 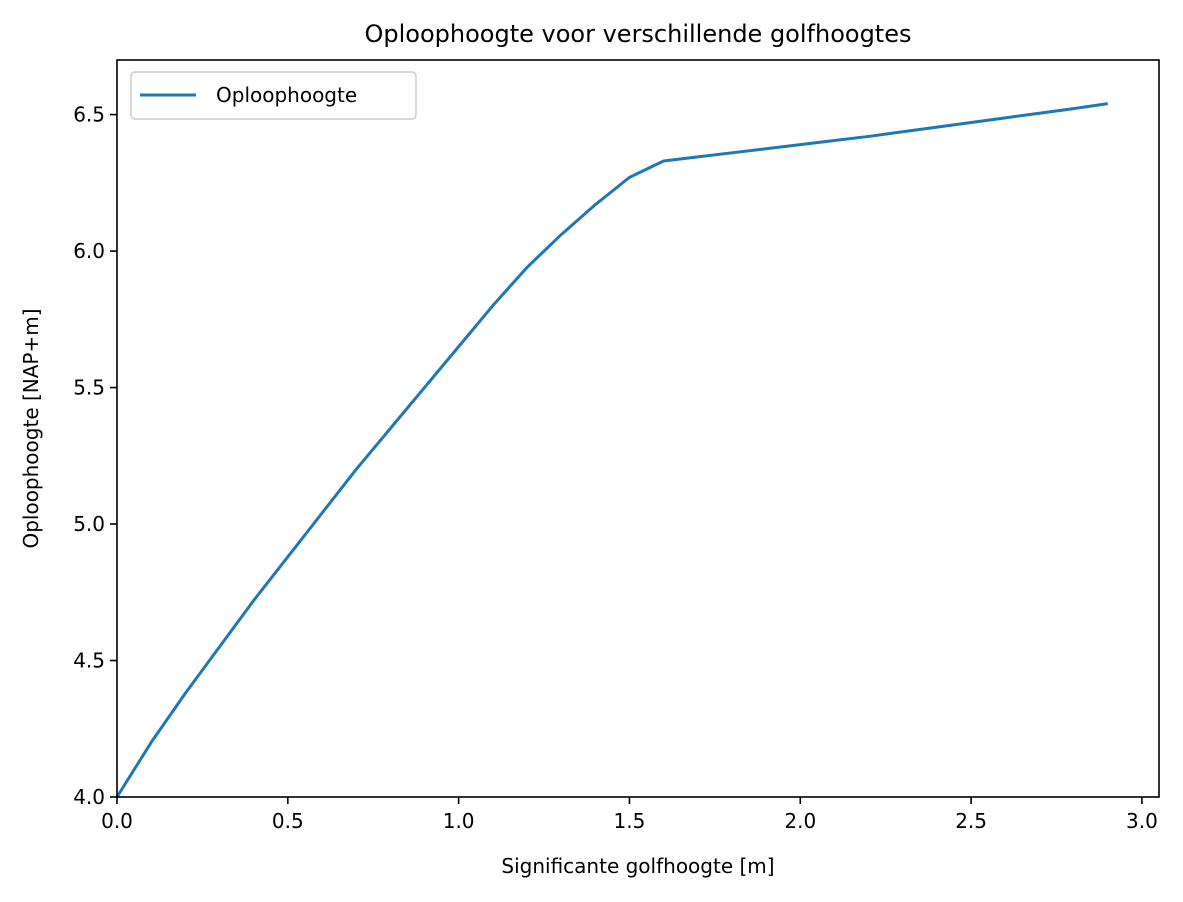 What do you see at coordinates (459, 821) in the screenshot?
I see `x-tick-label: 1.0` at bounding box center [459, 821].